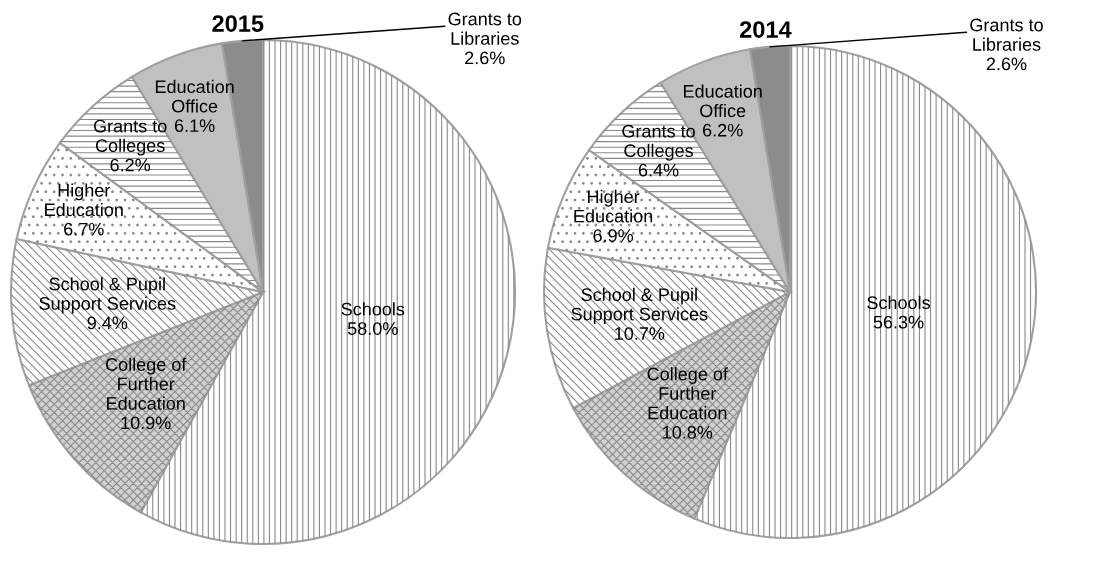 This screenshot has width=1110, height=574. Describe the element at coordinates (688, 432) in the screenshot. I see `data-label: 10.8%` at that location.